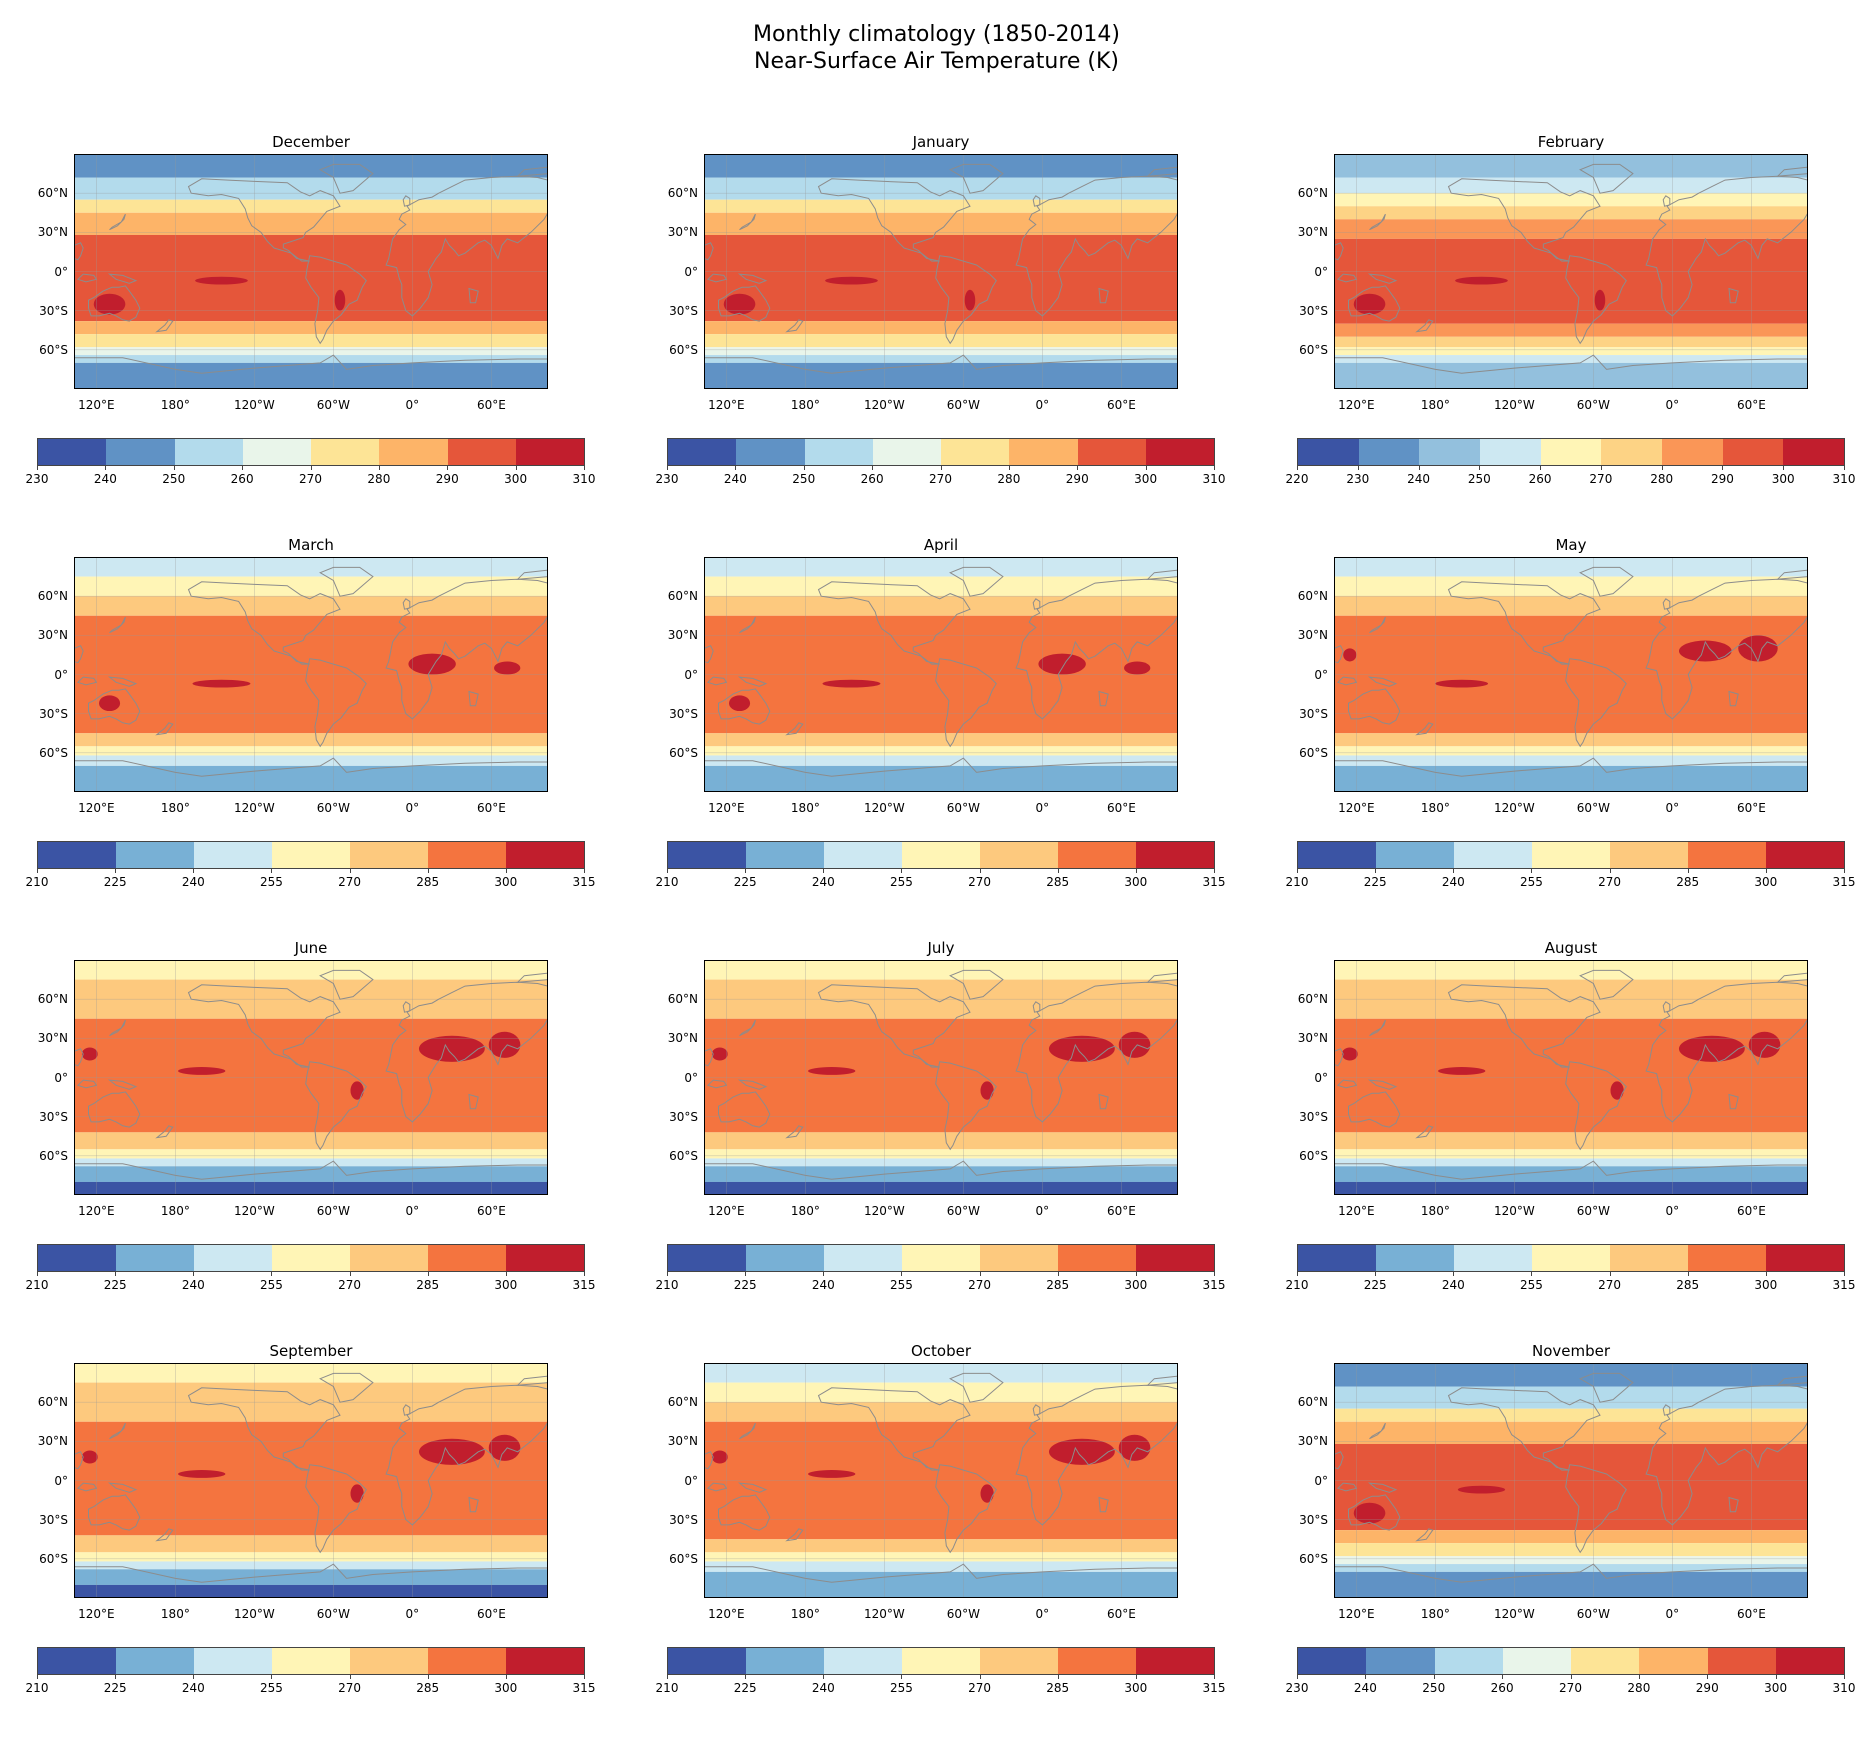 This screenshot has height=1743, width=1873. What do you see at coordinates (311, 855) in the screenshot?
I see `colorbar` at bounding box center [311, 855].